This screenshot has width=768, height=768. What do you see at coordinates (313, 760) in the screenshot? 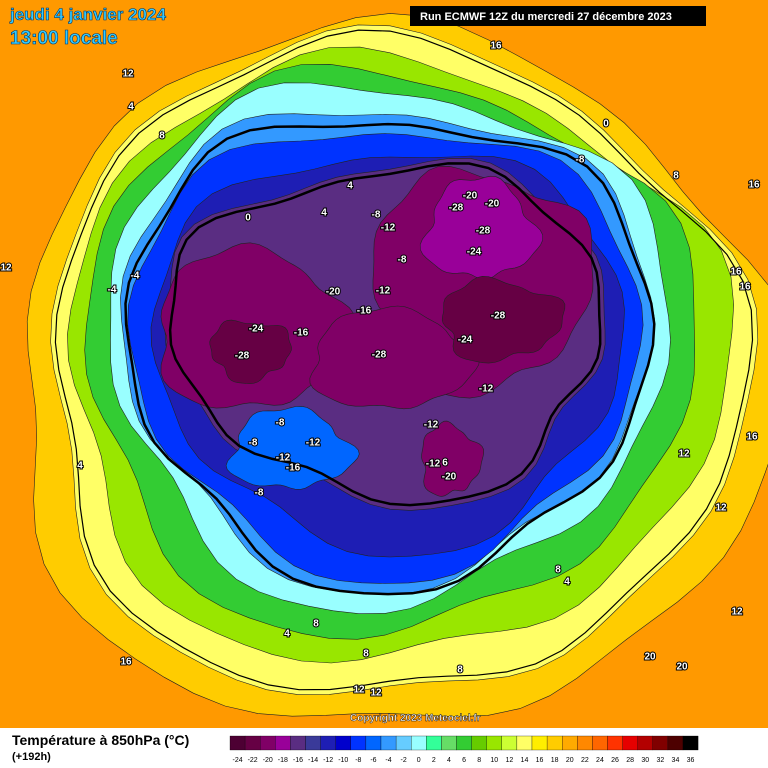
I see `scale-tick-label: -14` at bounding box center [313, 760].